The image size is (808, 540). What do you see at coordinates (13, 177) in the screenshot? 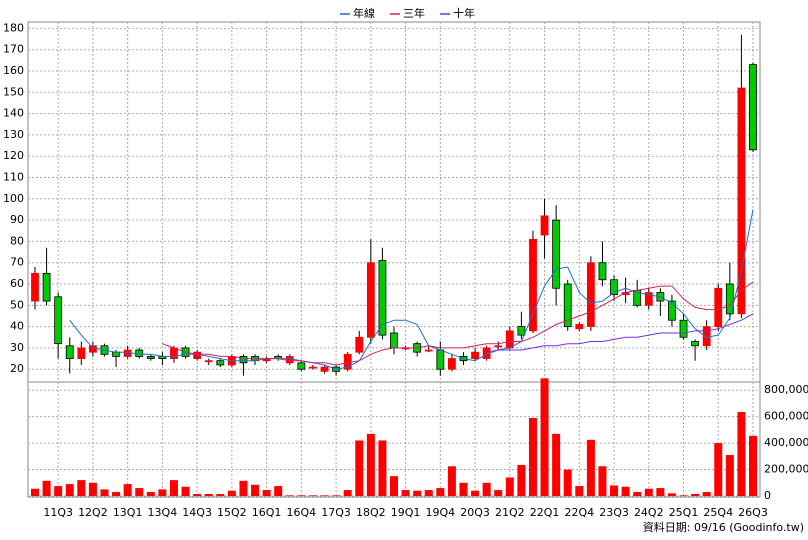
I see `y-tick-label: 110` at bounding box center [13, 177].